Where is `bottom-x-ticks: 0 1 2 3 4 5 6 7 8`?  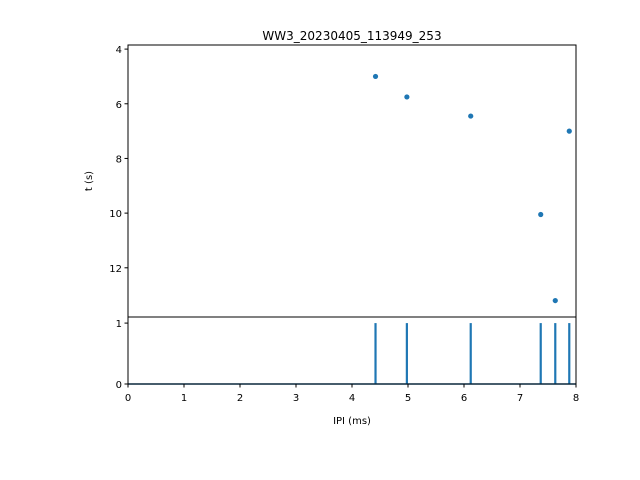
bottom-x-ticks: 0 1 2 3 4 5 6 7 8 is located at coordinates (352, 394).